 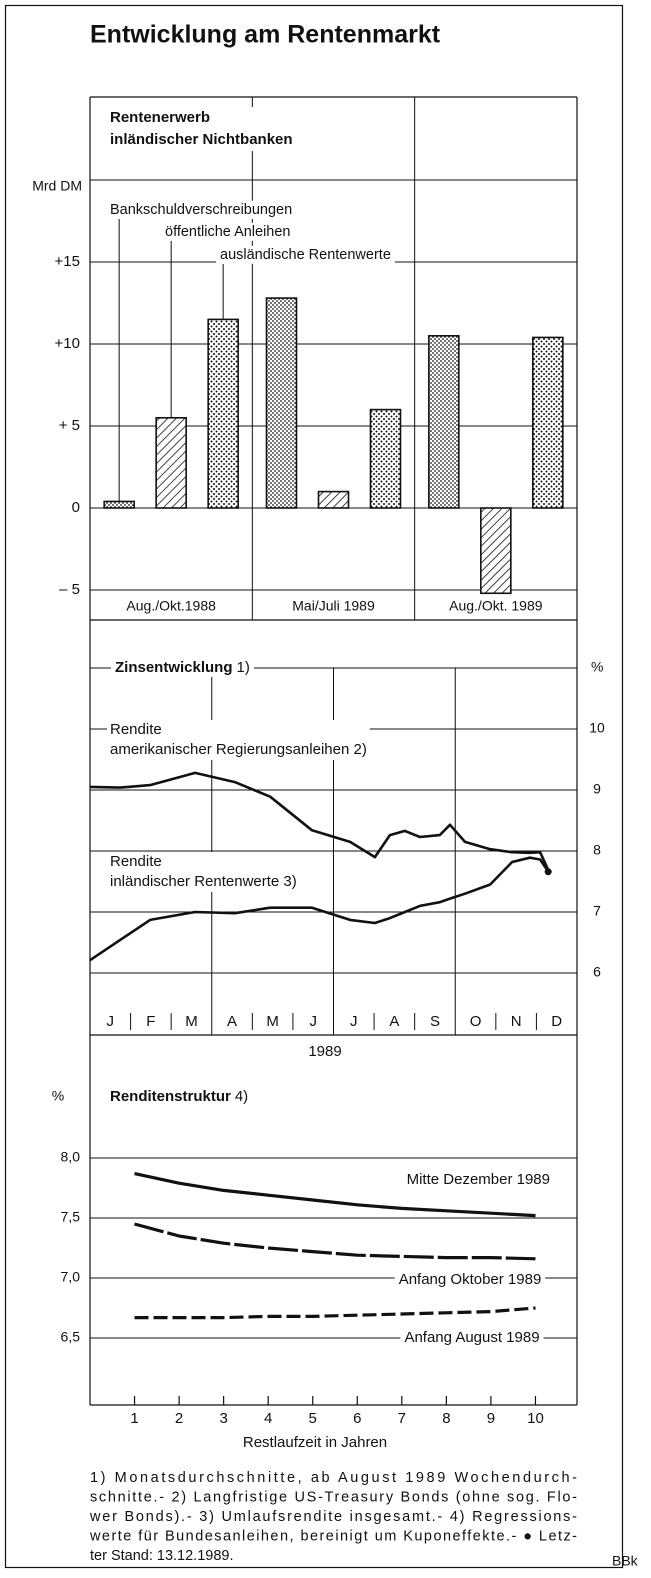 What do you see at coordinates (57, 186) in the screenshot?
I see `y-axis-label: Mrd DM` at bounding box center [57, 186].